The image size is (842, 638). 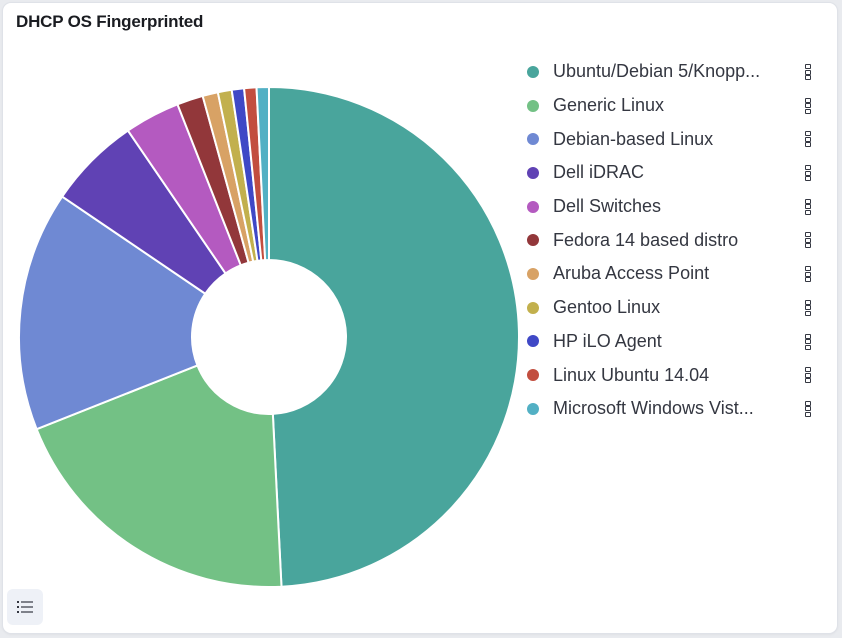 I want to click on legend-item: Dell iDRAC, so click(x=672, y=173).